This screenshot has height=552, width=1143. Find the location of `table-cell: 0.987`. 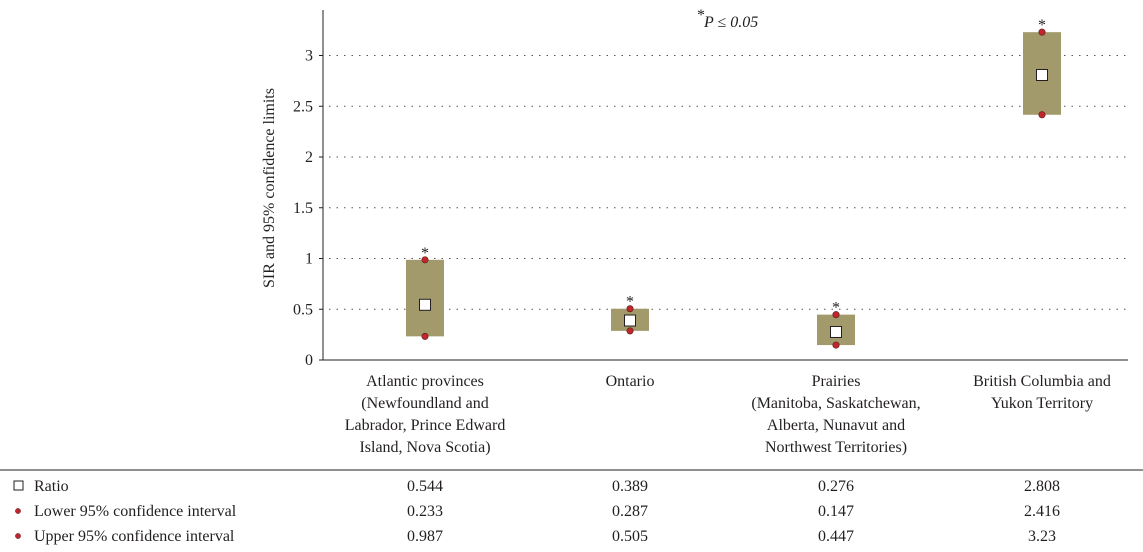

table-cell: 0.987 is located at coordinates (425, 536).